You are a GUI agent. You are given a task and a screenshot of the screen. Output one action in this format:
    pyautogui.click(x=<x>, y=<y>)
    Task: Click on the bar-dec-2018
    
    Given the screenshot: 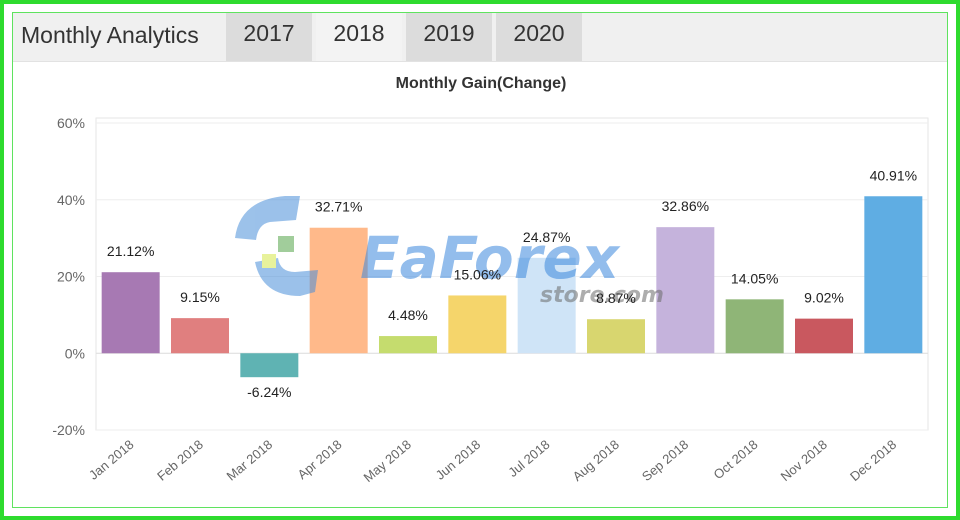 What is the action you would take?
    pyautogui.click(x=893, y=275)
    